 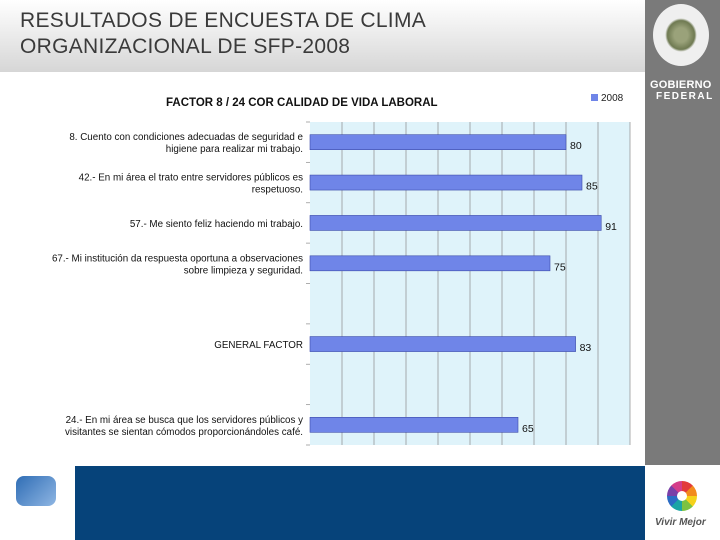 I want to click on institution-emblem-icon, so click(x=36, y=491).